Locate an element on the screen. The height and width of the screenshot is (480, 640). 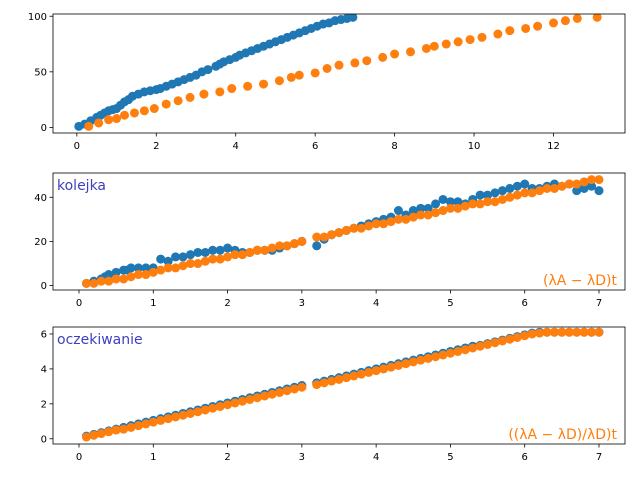
y-tick-label: 4 is located at coordinates (44, 370).